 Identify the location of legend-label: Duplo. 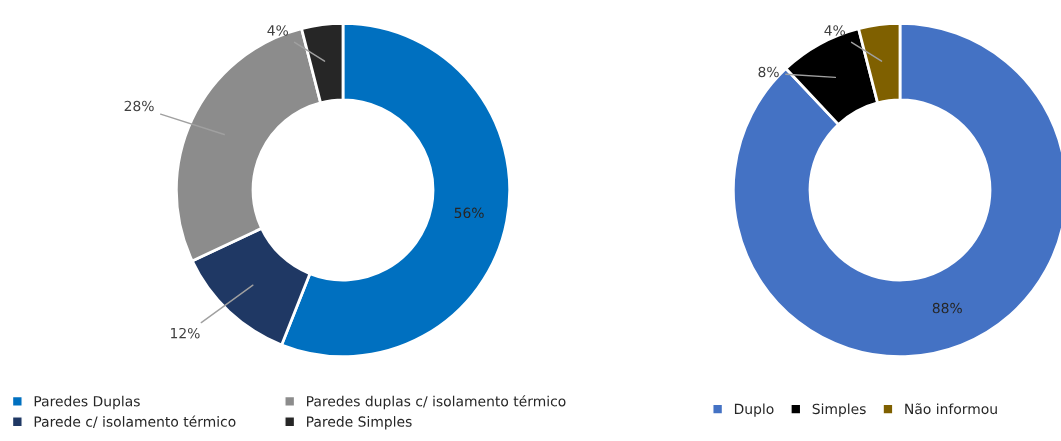
(754, 410).